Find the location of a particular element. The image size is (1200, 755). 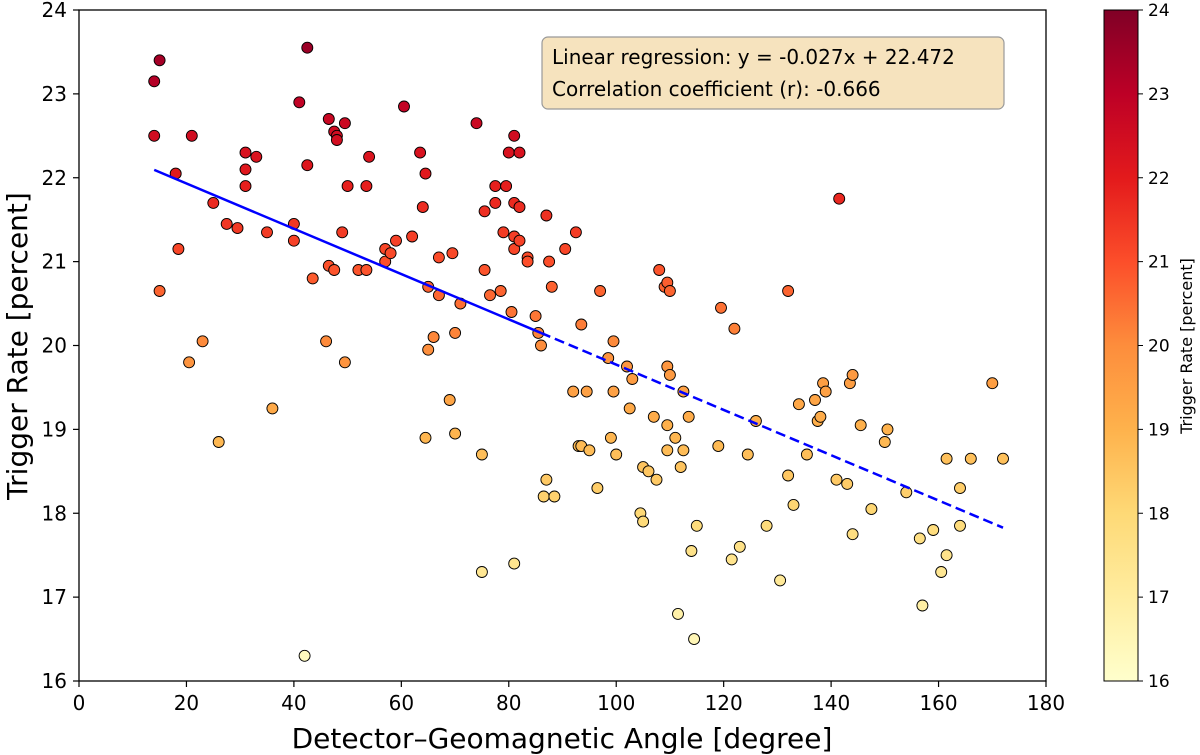

x-tick-label: 60 is located at coordinates (401, 703).